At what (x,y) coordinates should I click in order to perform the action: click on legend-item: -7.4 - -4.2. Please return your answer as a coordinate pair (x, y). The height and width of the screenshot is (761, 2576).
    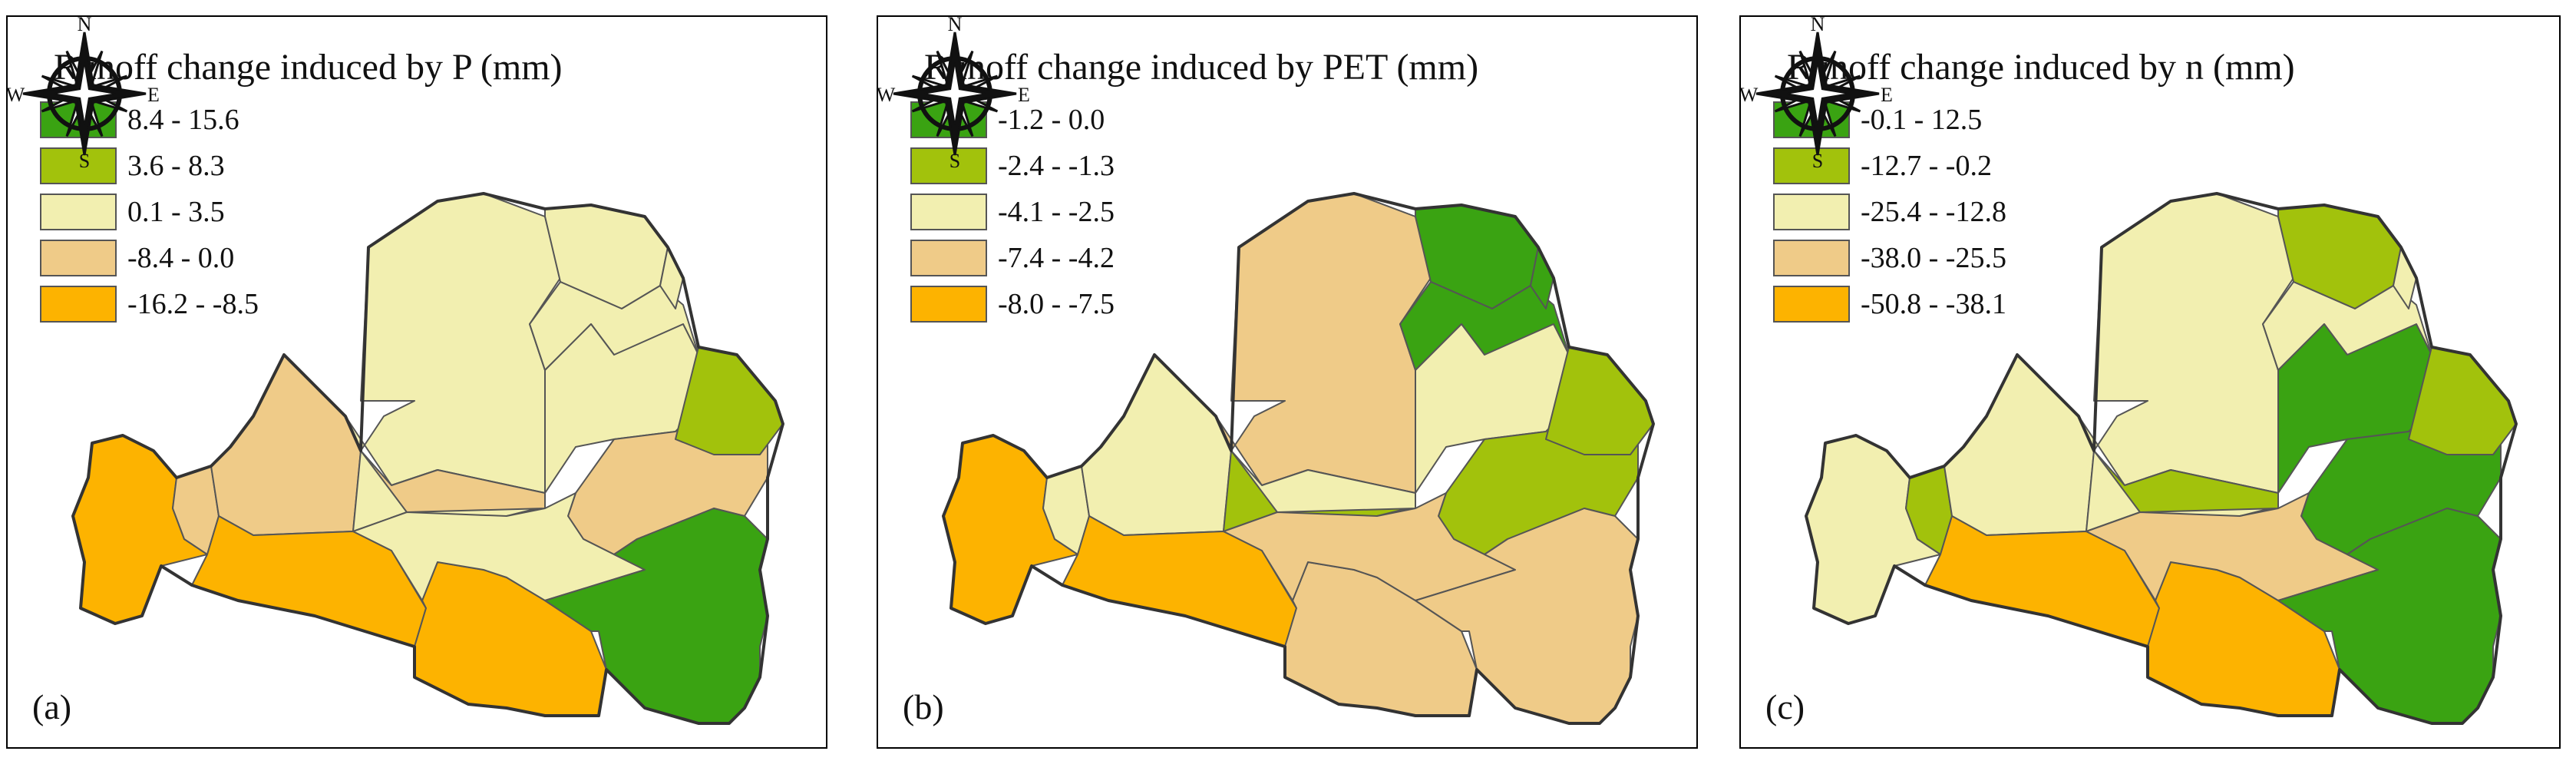
    Looking at the image, I should click on (1012, 258).